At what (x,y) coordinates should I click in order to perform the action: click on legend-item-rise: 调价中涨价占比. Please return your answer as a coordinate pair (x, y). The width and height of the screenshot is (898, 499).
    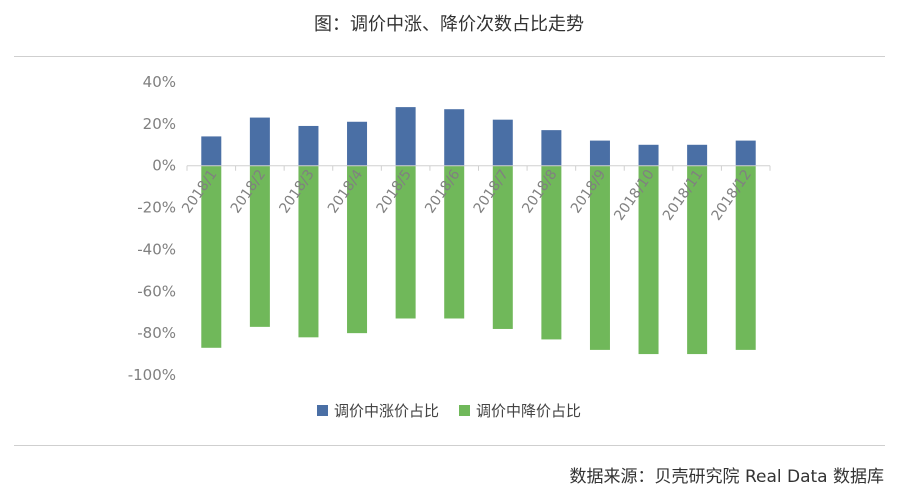
    Looking at the image, I should click on (377, 410).